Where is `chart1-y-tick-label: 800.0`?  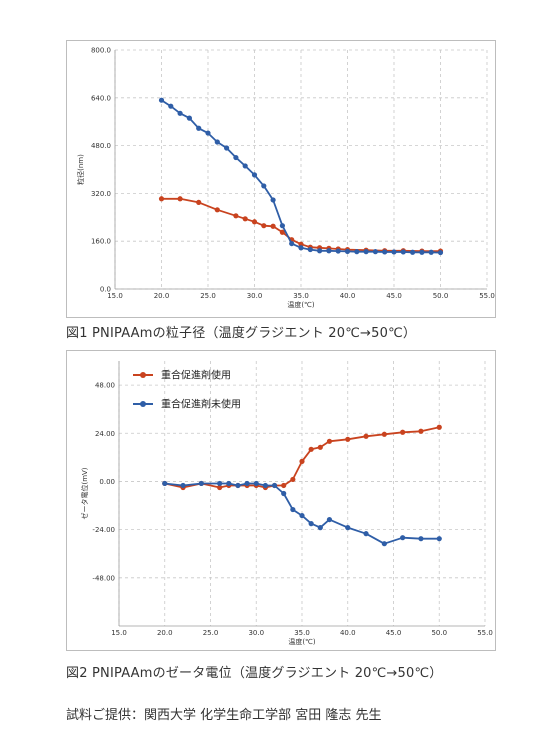 chart1-y-tick-label: 800.0 is located at coordinates (101, 51).